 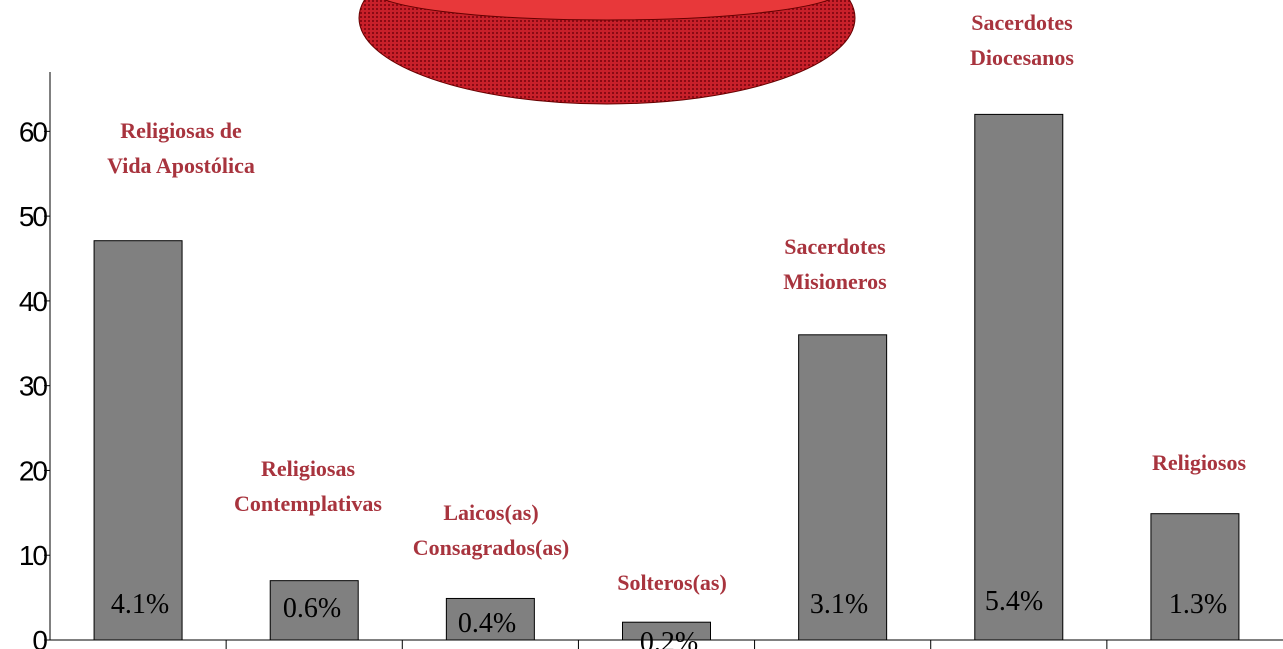 What do you see at coordinates (181, 130) in the screenshot?
I see `category-label: Religiosas de` at bounding box center [181, 130].